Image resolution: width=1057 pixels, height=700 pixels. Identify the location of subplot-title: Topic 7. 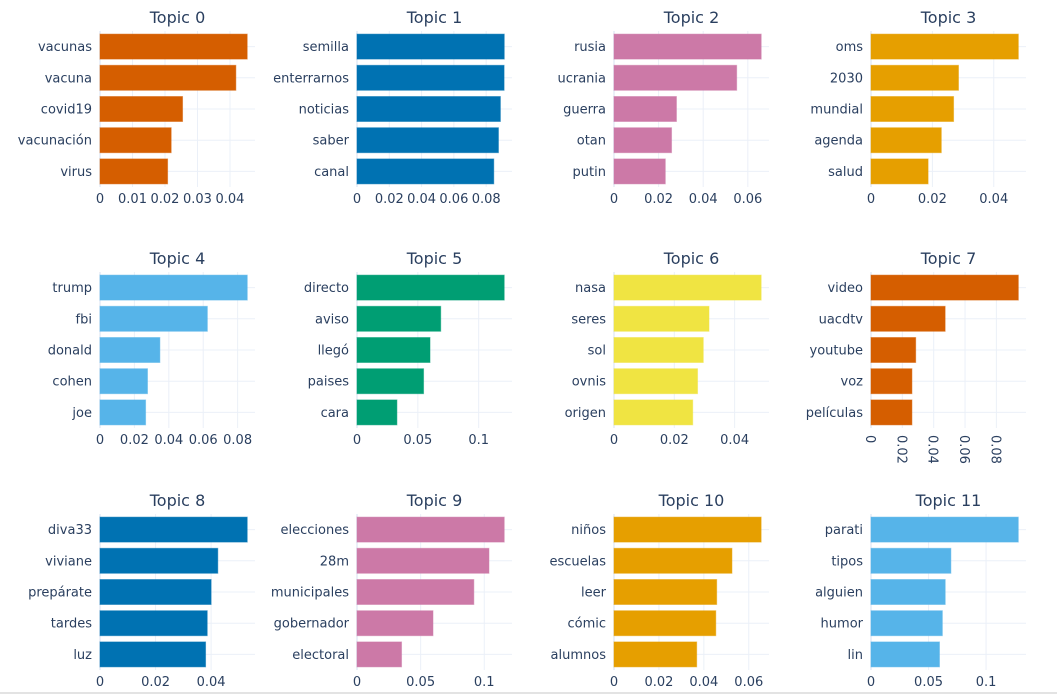
(948, 258).